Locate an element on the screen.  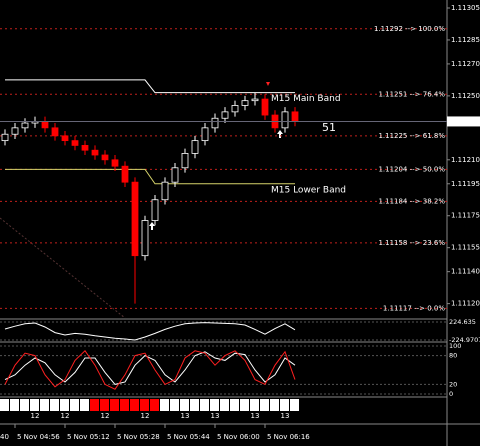
indicator-tick-label: 80 is located at coordinates (453, 356).